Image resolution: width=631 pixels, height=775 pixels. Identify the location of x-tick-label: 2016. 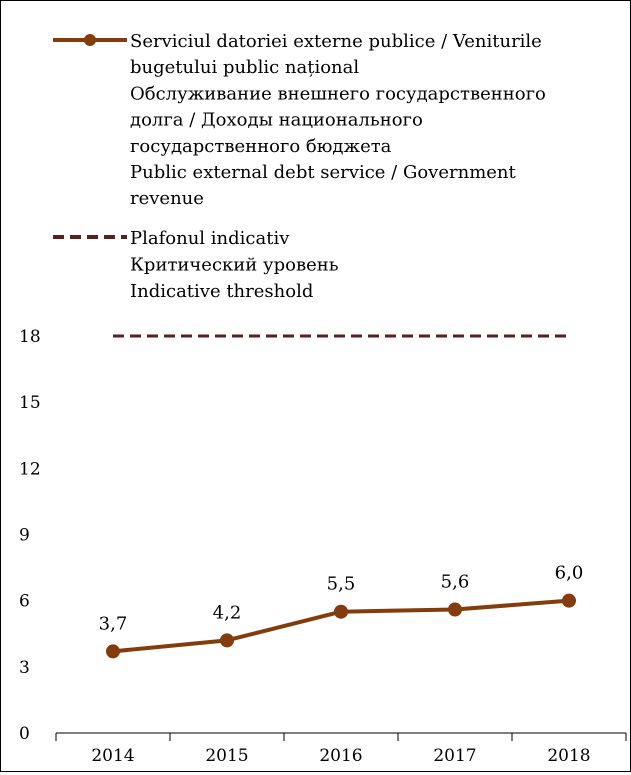
(340, 756).